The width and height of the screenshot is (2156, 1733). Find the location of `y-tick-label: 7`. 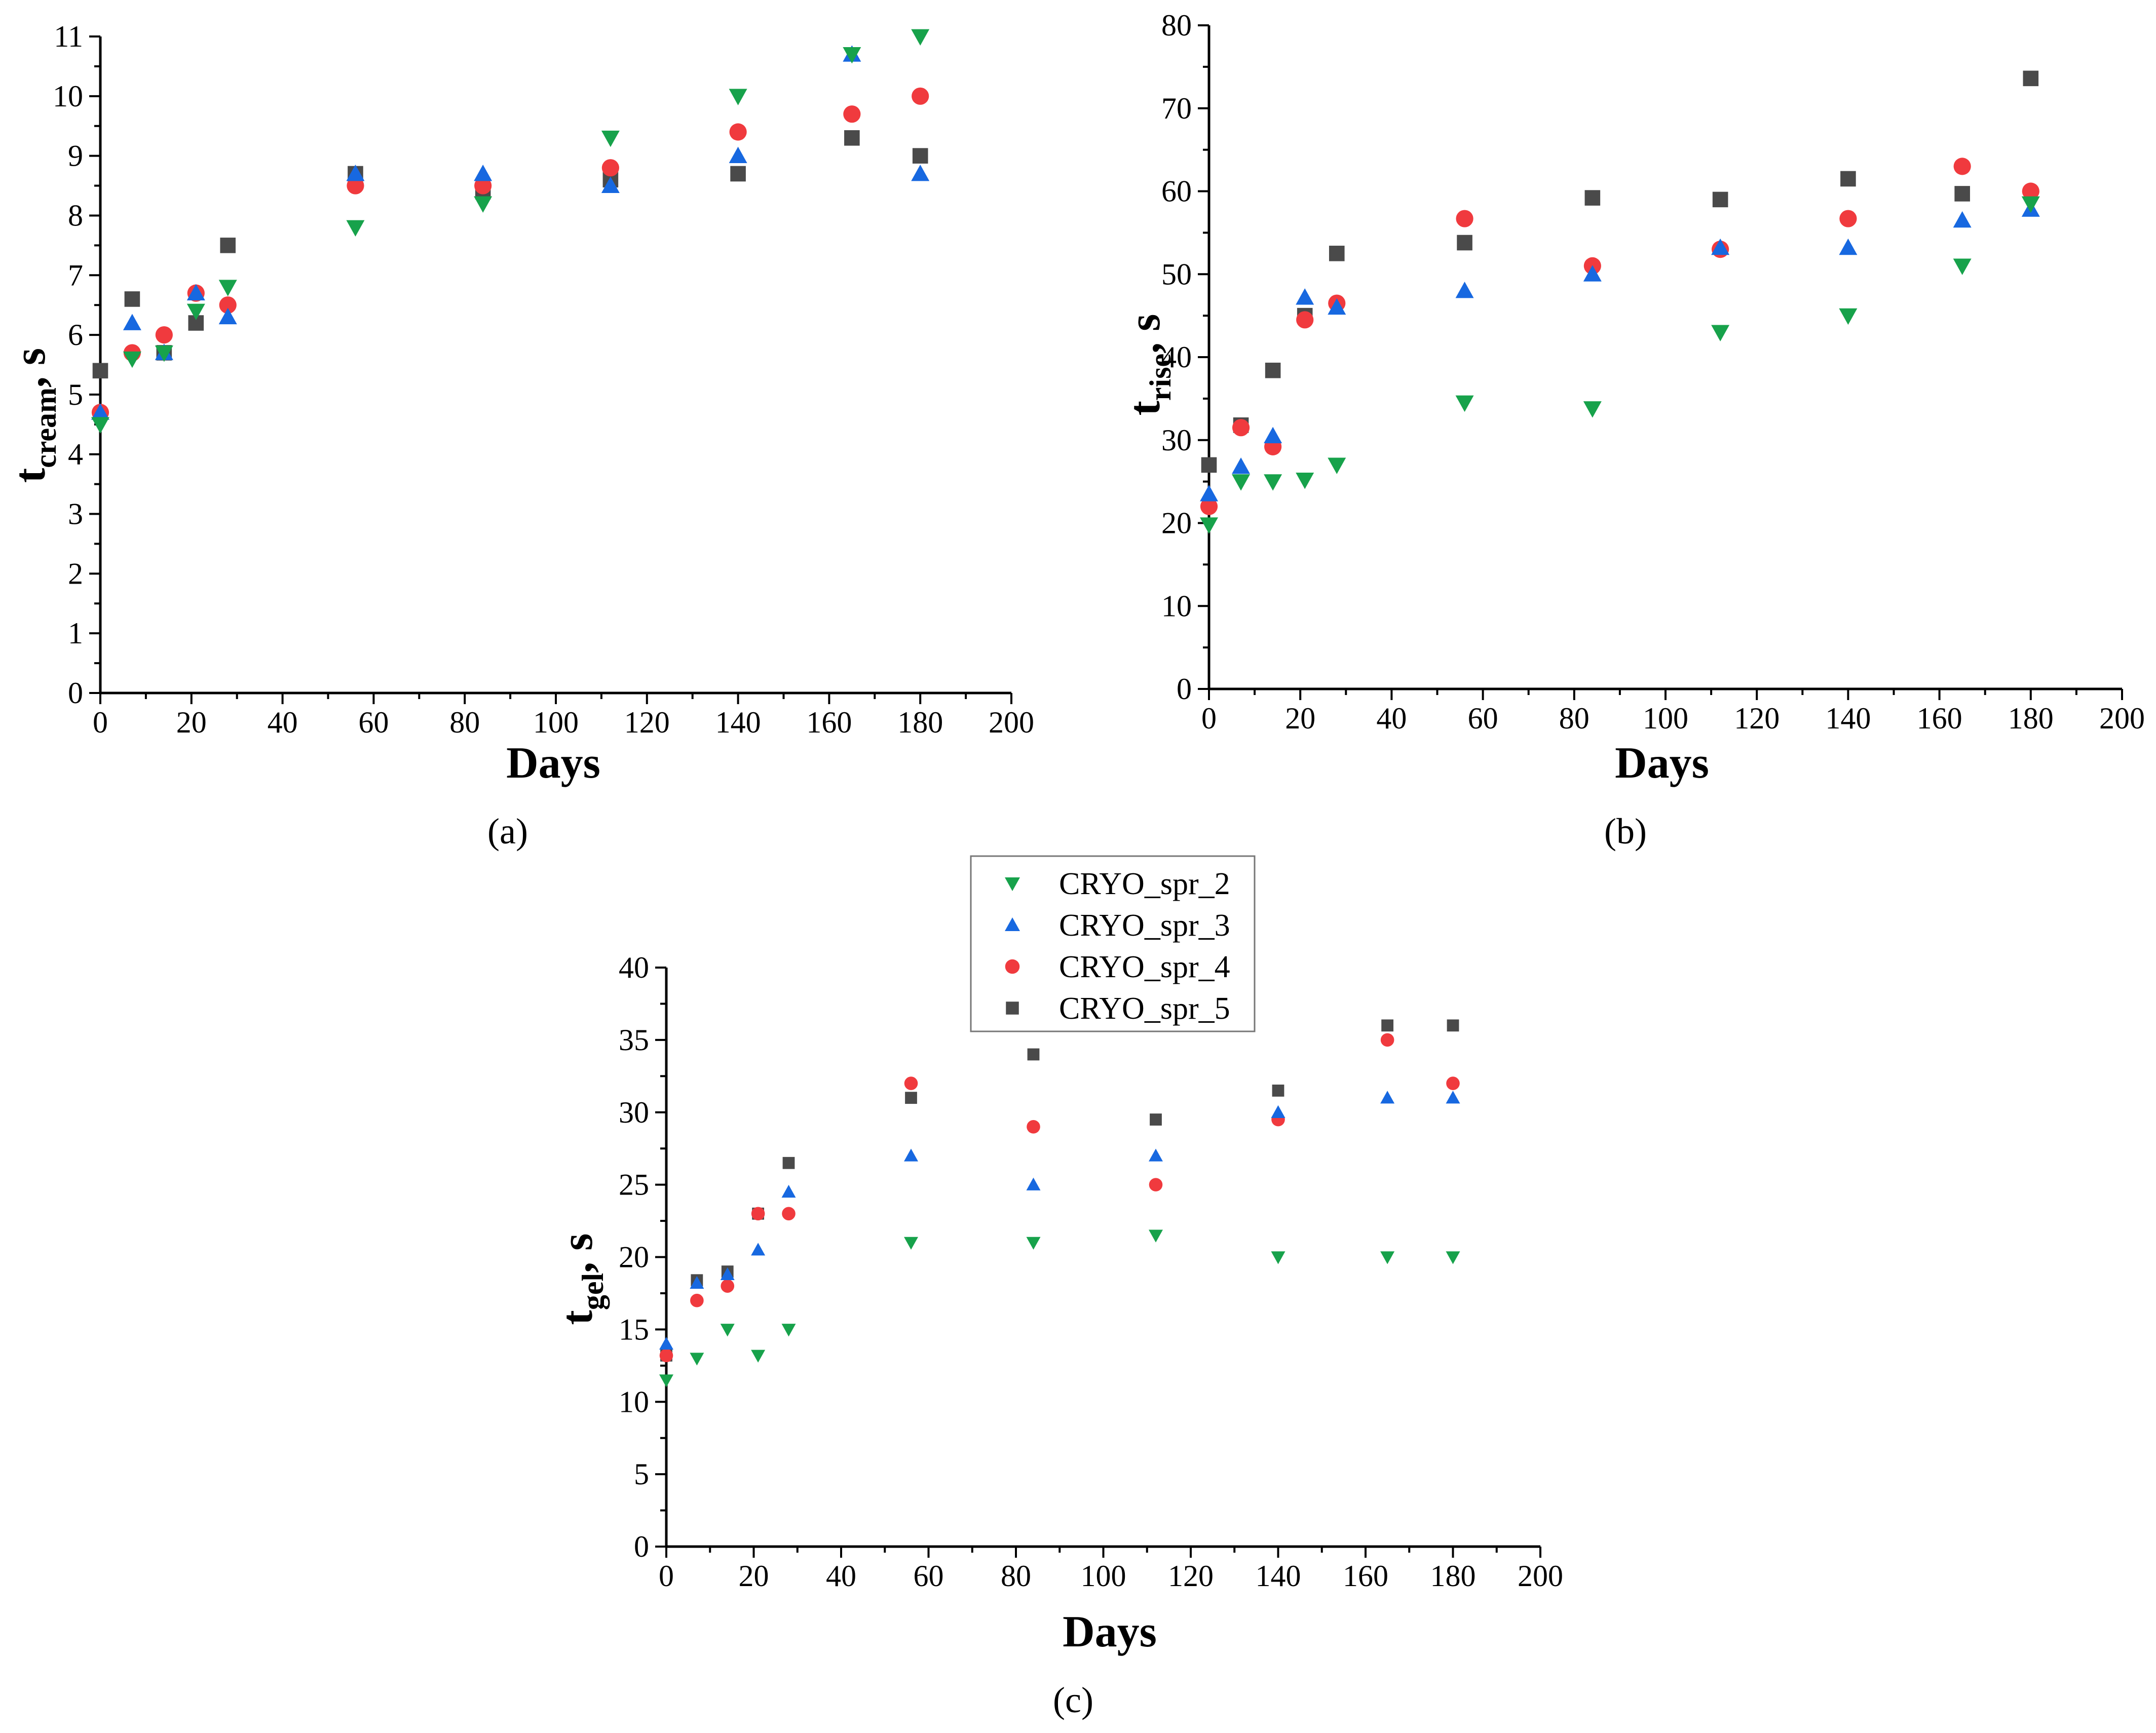

y-tick-label: 7 is located at coordinates (75, 275).